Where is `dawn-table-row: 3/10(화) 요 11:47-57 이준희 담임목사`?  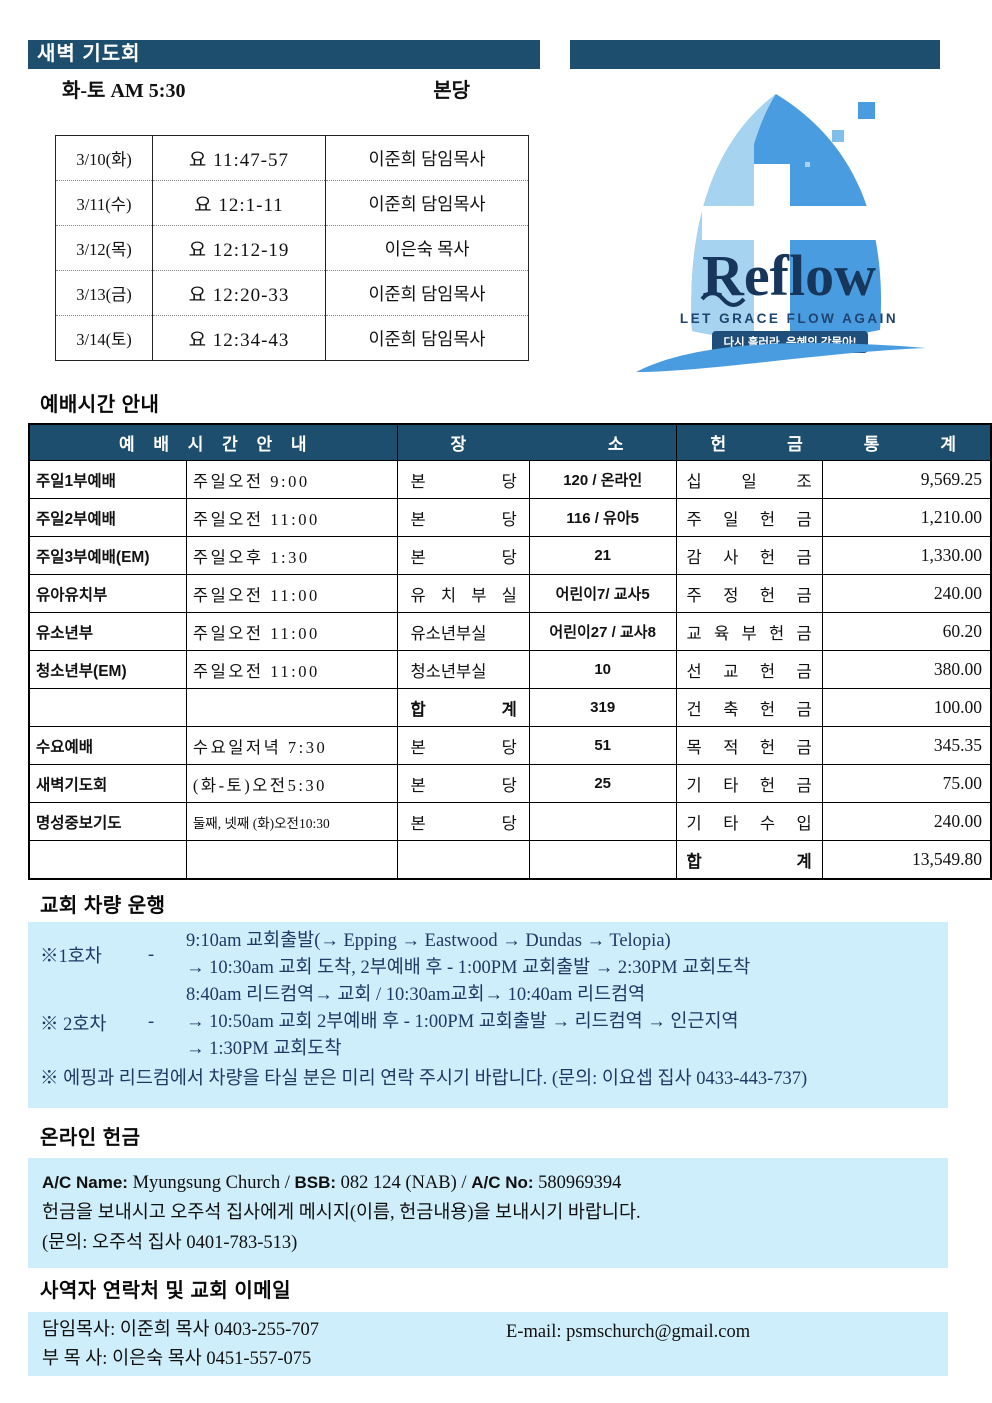
dawn-table-row: 3/10(화) 요 11:47-57 이준희 담임목사 is located at coordinates (292, 158).